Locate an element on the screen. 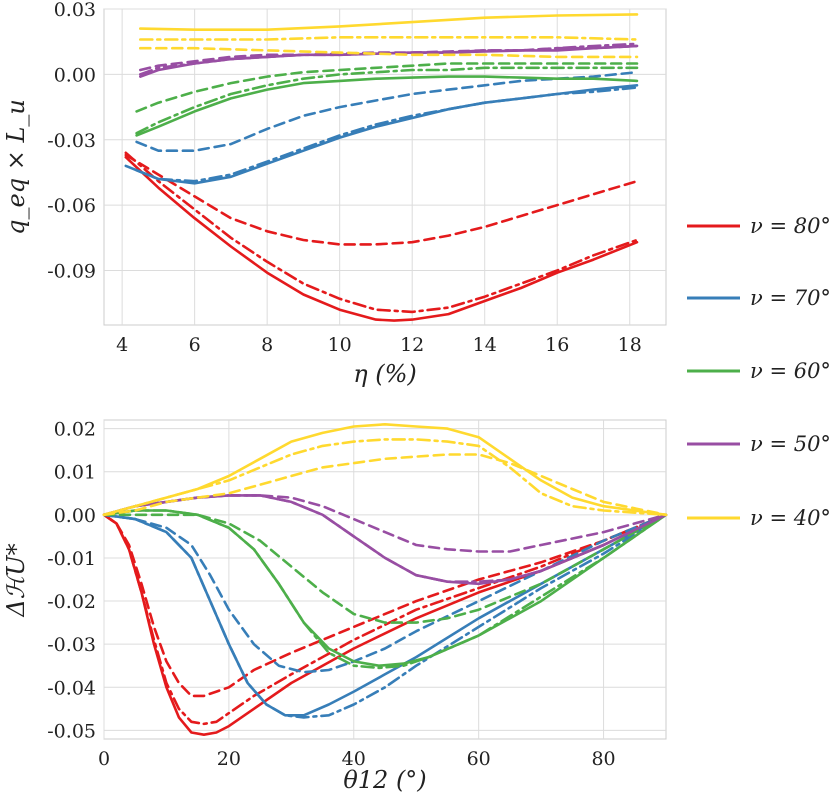 This screenshot has width=830, height=796. x-tick-label: 14 is located at coordinates (485, 345).